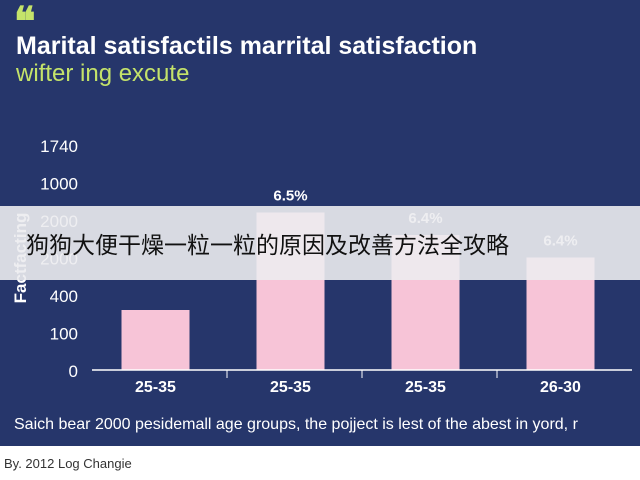  Describe the element at coordinates (560, 387) in the screenshot. I see `x-tick-label: 26-30` at that location.